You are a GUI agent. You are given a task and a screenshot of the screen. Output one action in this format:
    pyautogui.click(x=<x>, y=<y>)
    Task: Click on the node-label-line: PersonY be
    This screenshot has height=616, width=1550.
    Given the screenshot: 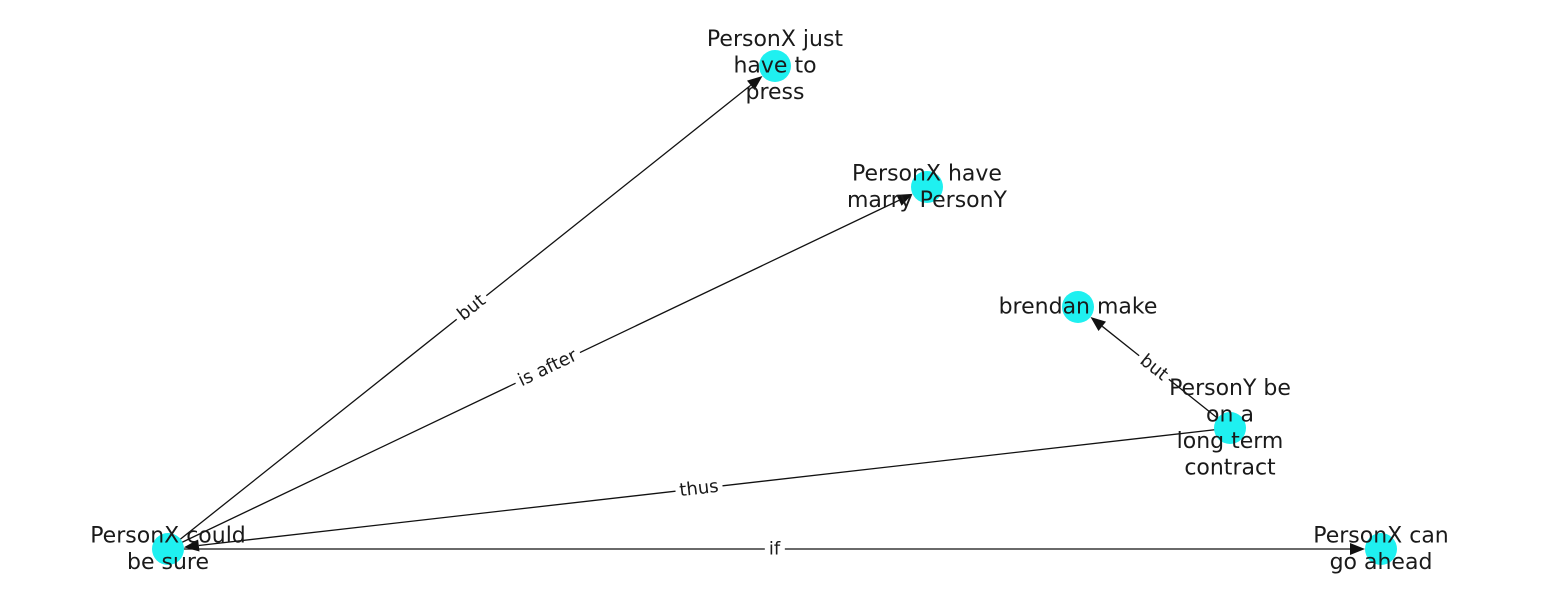 What is the action you would take?
    pyautogui.click(x=1230, y=388)
    